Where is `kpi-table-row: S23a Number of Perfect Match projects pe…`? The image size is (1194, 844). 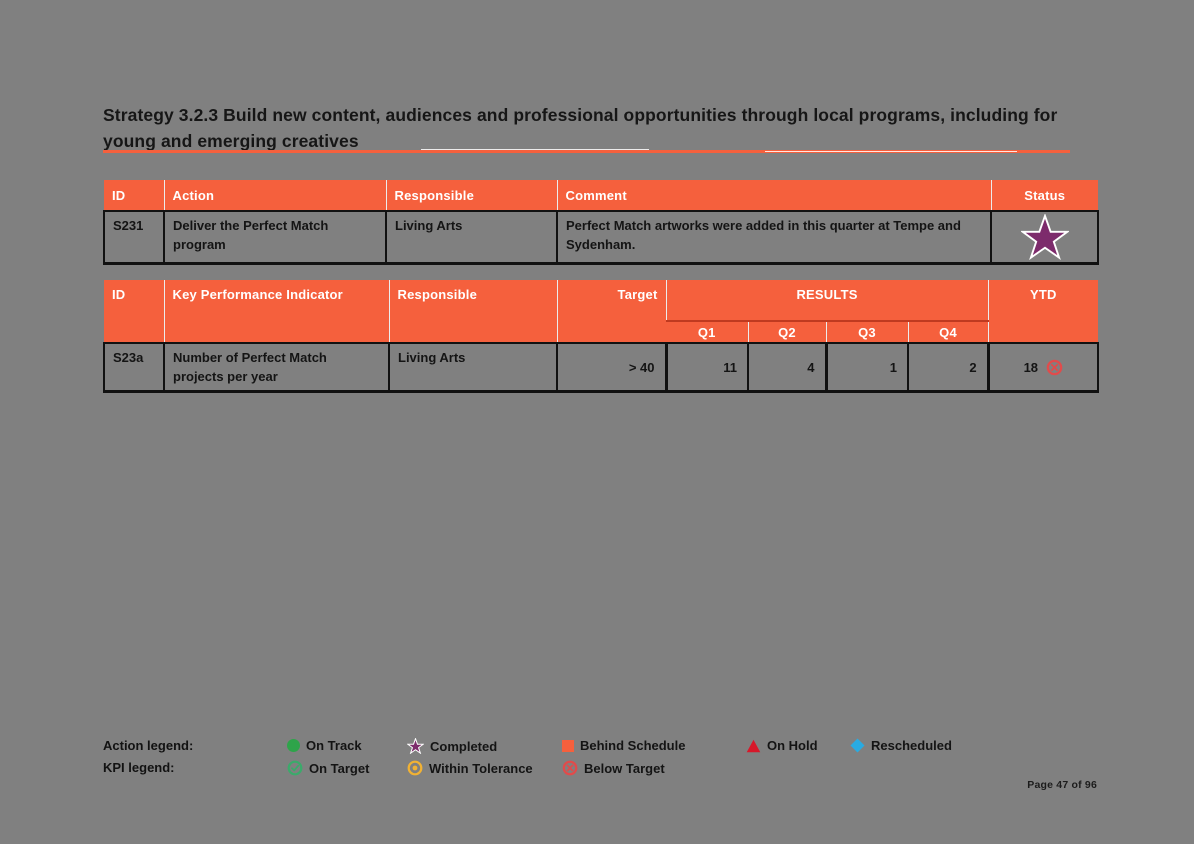
kpi-table-row: S23a Number of Perfect Match projects pe… is located at coordinates (601, 367).